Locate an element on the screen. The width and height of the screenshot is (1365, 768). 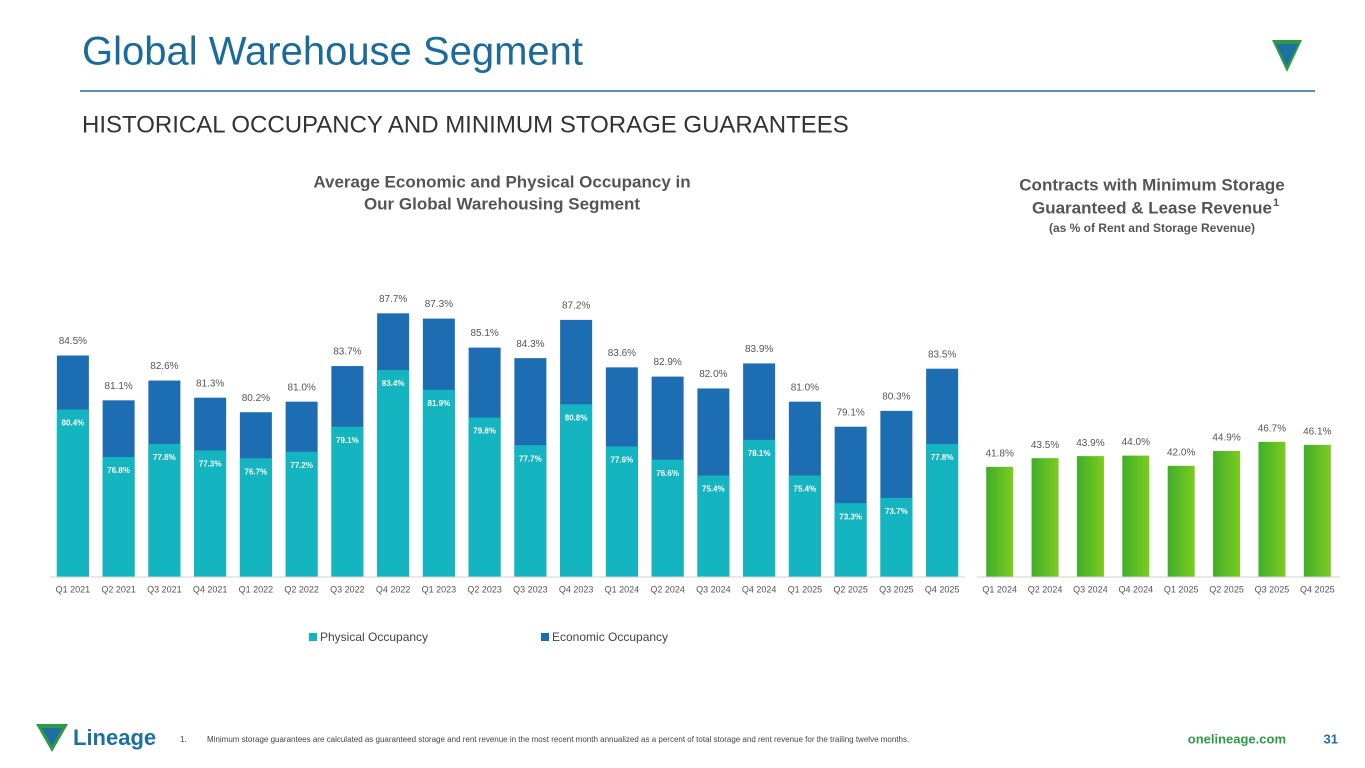
data-label: 79.8% is located at coordinates (484, 431).